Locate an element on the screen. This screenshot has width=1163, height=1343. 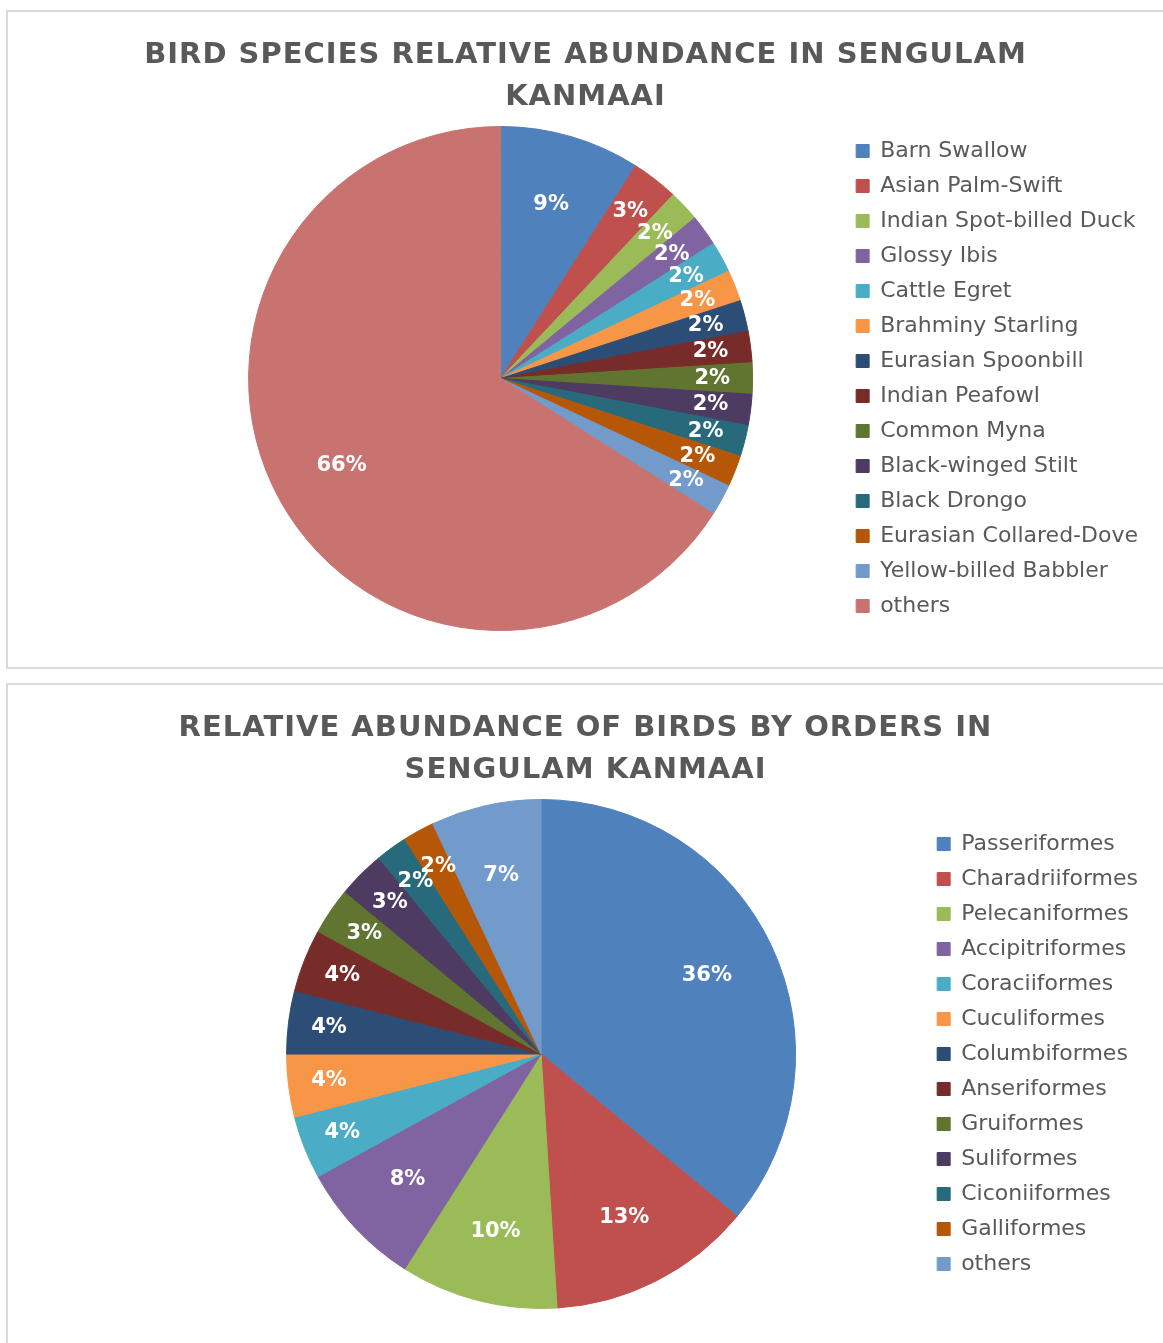
data-label: 8% is located at coordinates (407, 1177).